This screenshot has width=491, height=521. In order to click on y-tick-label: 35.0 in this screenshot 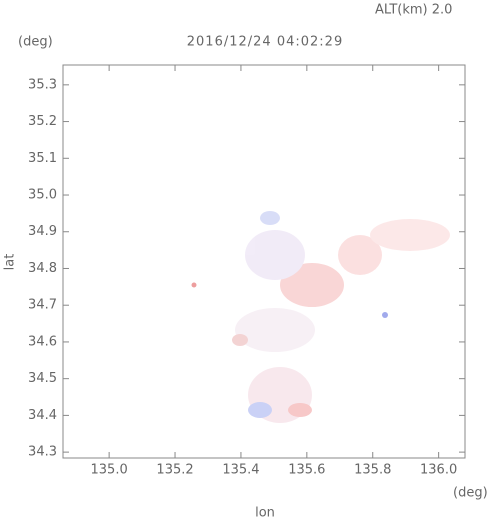, I will do `click(42, 195)`.